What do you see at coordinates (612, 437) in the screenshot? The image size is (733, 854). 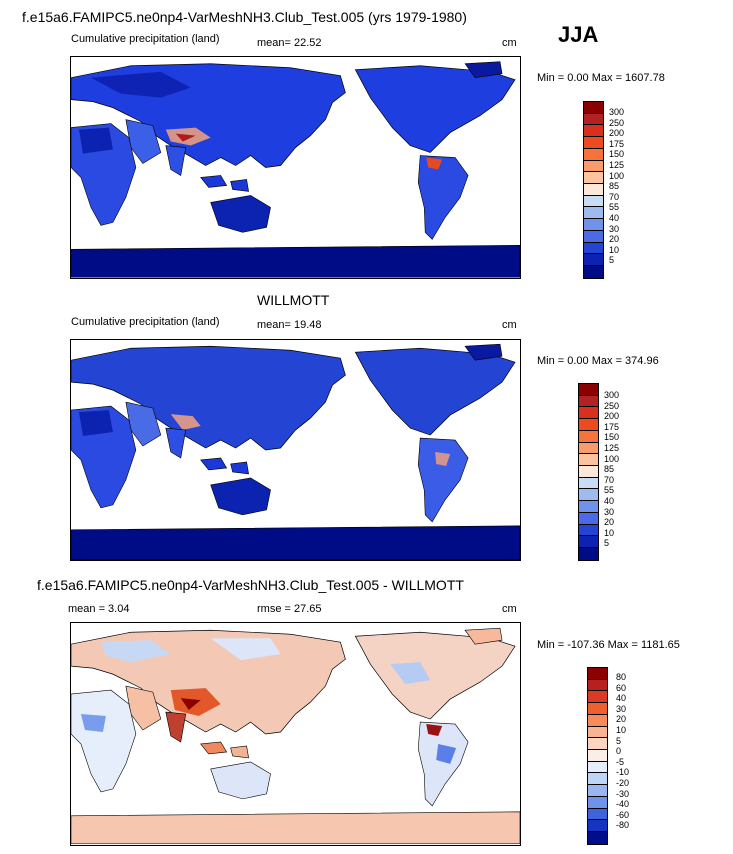 I see `panel2-colorbar-label: 150` at bounding box center [612, 437].